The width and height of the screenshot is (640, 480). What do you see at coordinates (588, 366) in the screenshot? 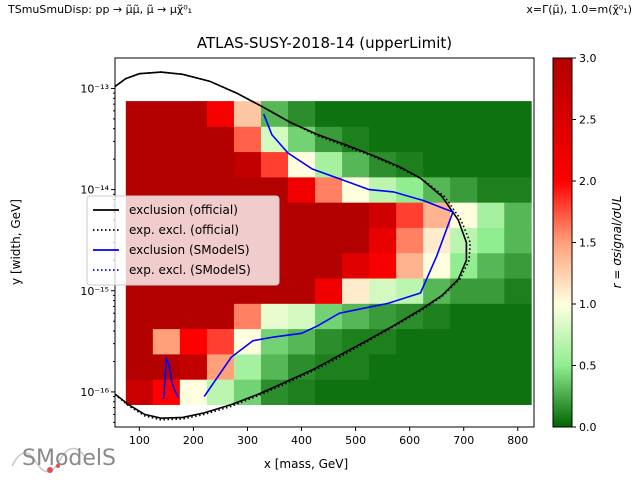
I see `colorbar-tick-label: 0.5` at bounding box center [588, 366].